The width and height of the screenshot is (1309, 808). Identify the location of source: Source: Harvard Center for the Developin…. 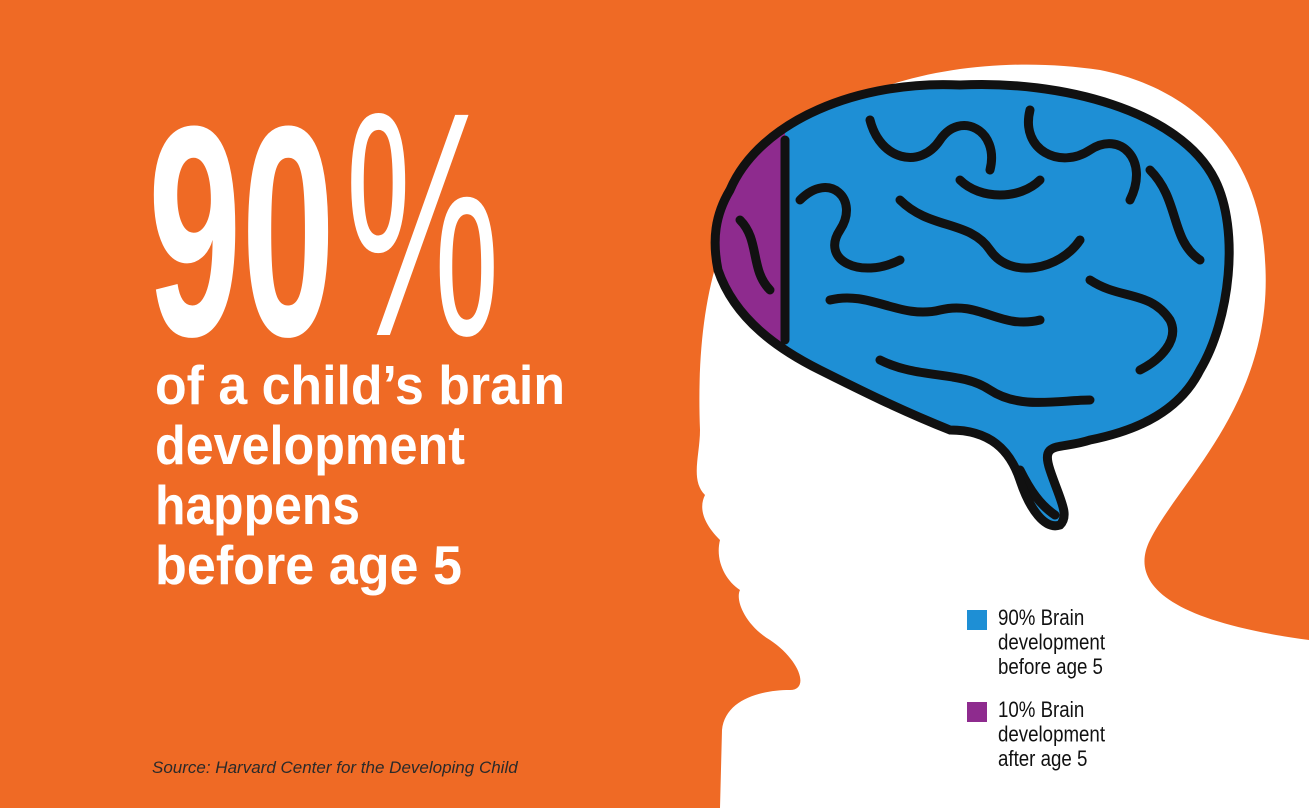
(335, 767).